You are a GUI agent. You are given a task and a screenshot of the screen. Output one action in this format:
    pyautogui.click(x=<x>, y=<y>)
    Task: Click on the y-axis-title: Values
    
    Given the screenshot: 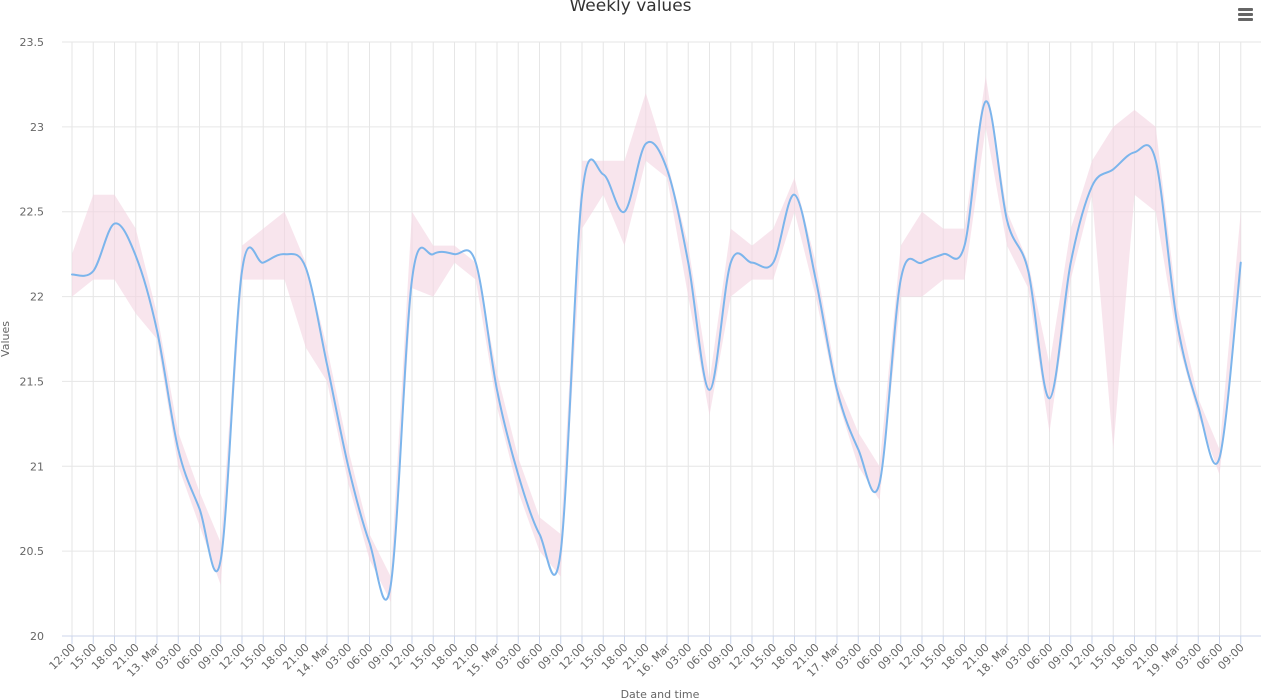 What is the action you would take?
    pyautogui.click(x=6, y=339)
    